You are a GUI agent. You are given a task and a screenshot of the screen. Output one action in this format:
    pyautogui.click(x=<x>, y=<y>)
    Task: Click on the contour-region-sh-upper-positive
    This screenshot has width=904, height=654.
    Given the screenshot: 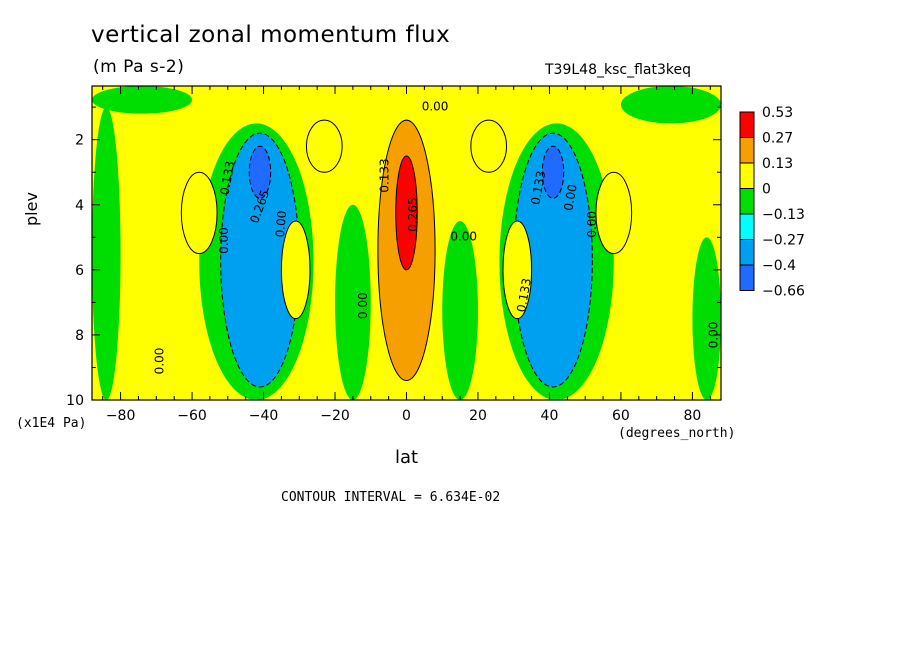 What is the action you would take?
    pyautogui.click(x=324, y=146)
    